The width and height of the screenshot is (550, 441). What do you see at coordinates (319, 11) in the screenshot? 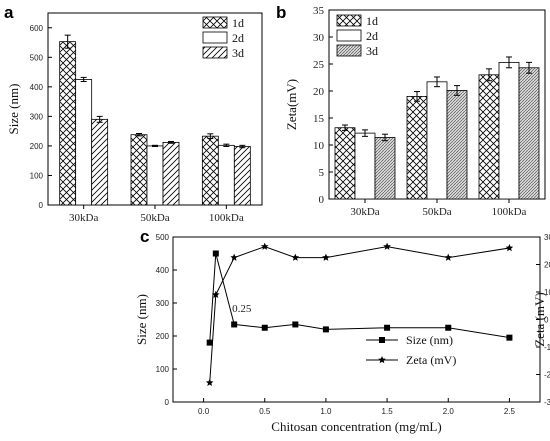
I see `y-tick-label: 35` at bounding box center [319, 11].